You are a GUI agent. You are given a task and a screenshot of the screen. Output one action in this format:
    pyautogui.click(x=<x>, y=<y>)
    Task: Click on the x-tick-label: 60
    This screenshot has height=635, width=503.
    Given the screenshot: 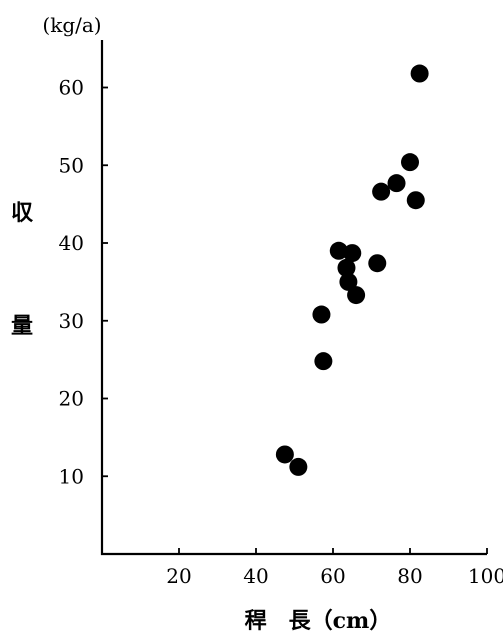 What is the action you would take?
    pyautogui.click(x=332, y=576)
    